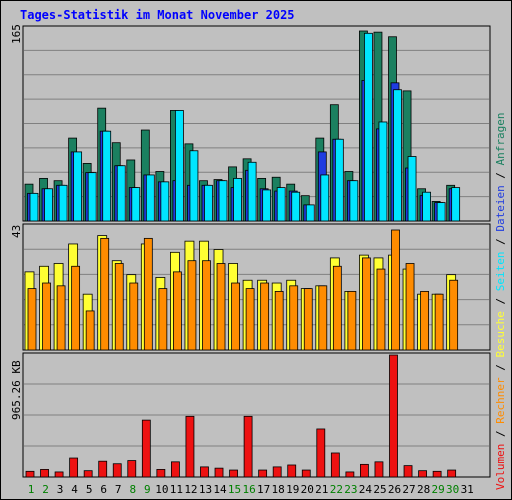  What do you see at coordinates (366, 489) in the screenshot?
I see `day-tick-label: 24` at bounding box center [366, 489].